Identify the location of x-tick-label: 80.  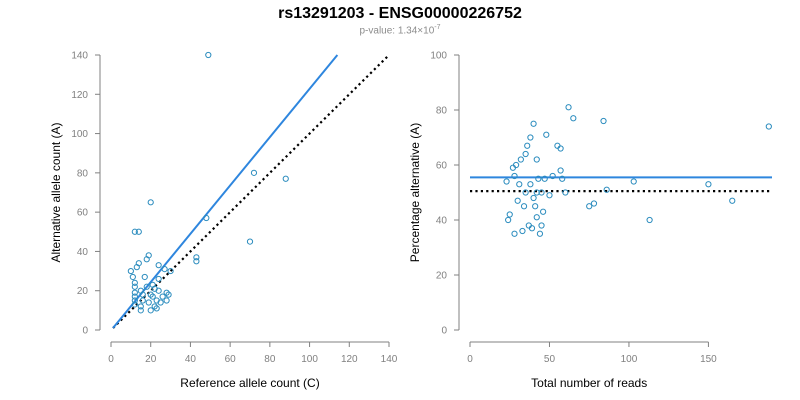
(270, 359).